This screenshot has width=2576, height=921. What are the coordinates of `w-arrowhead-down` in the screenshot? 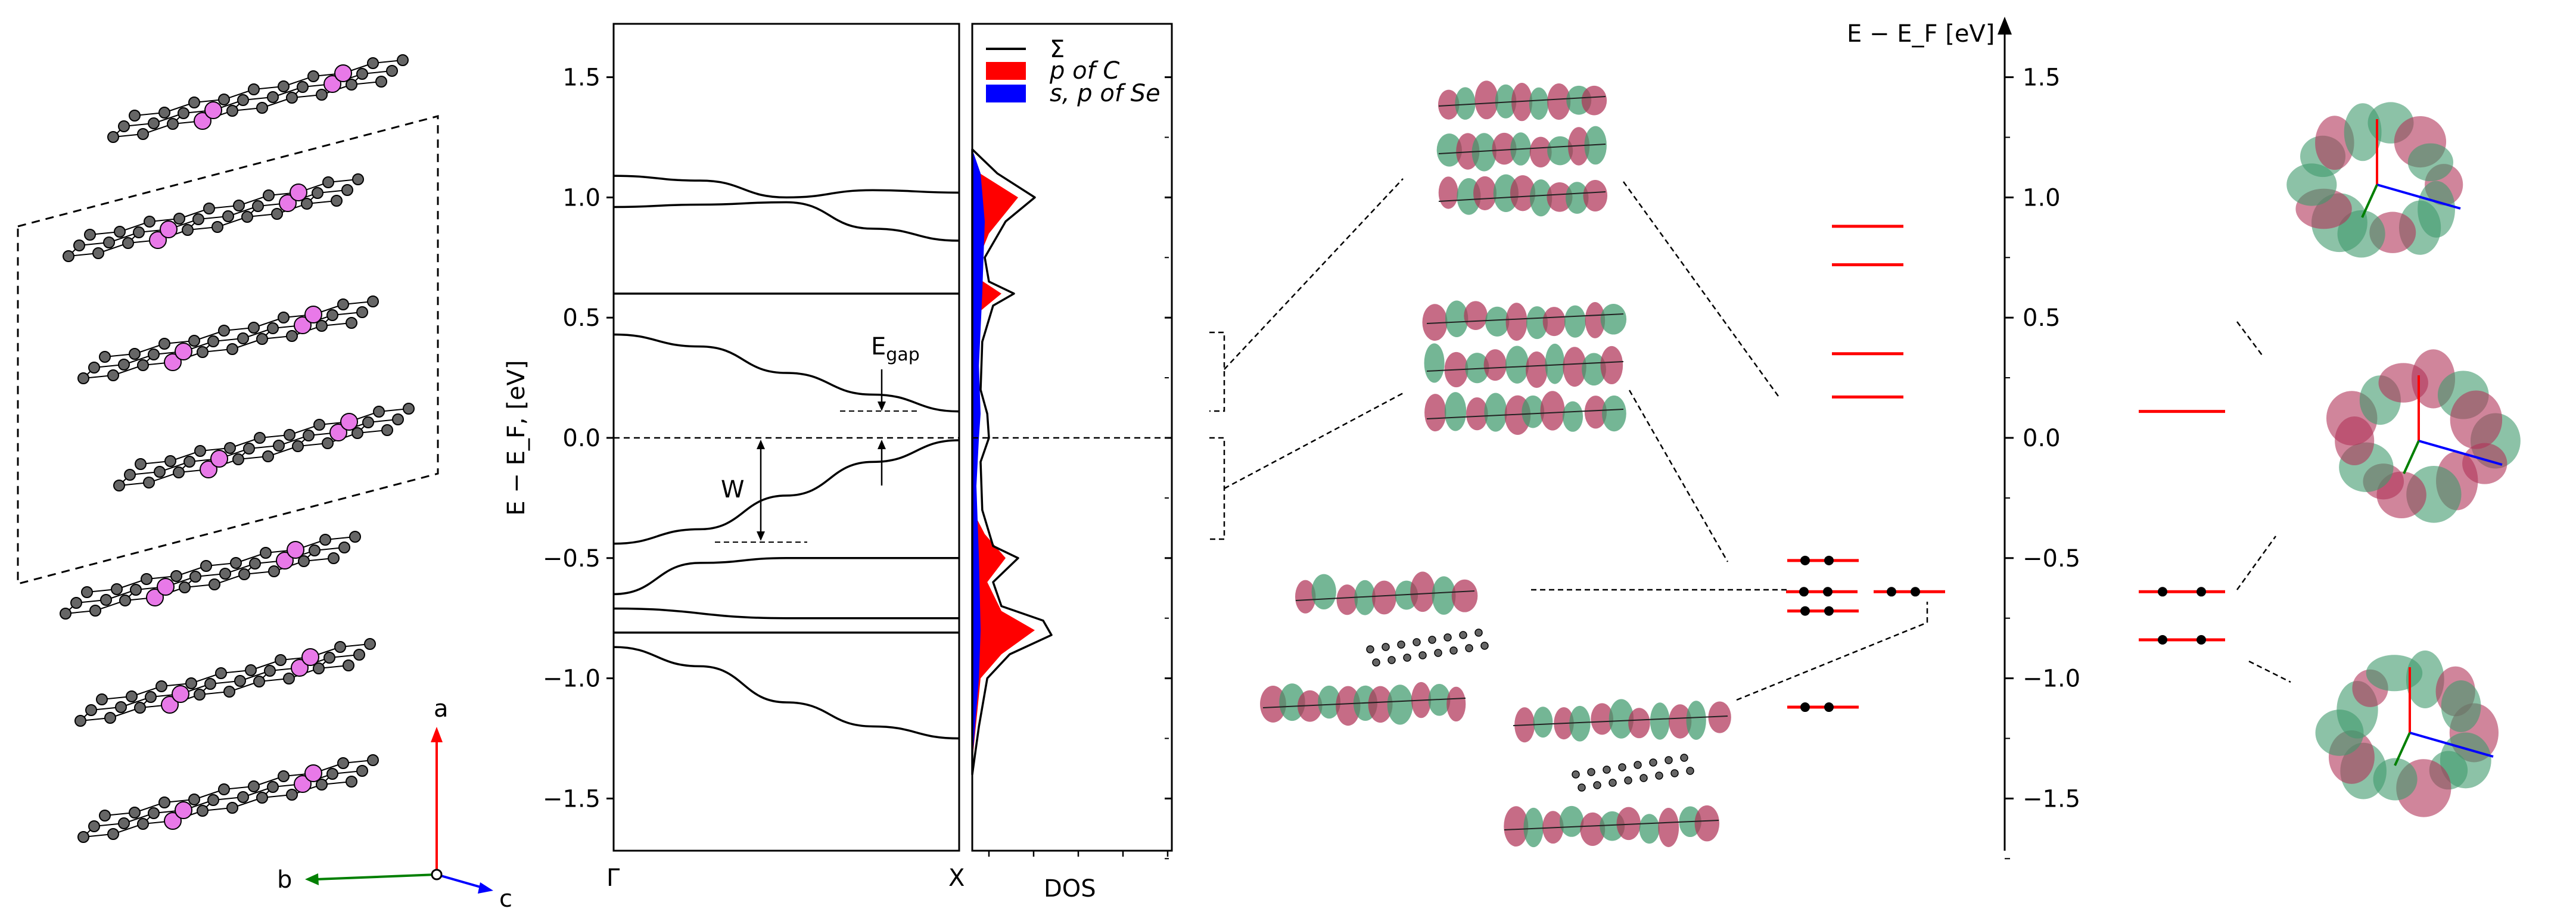 It's located at (761, 536).